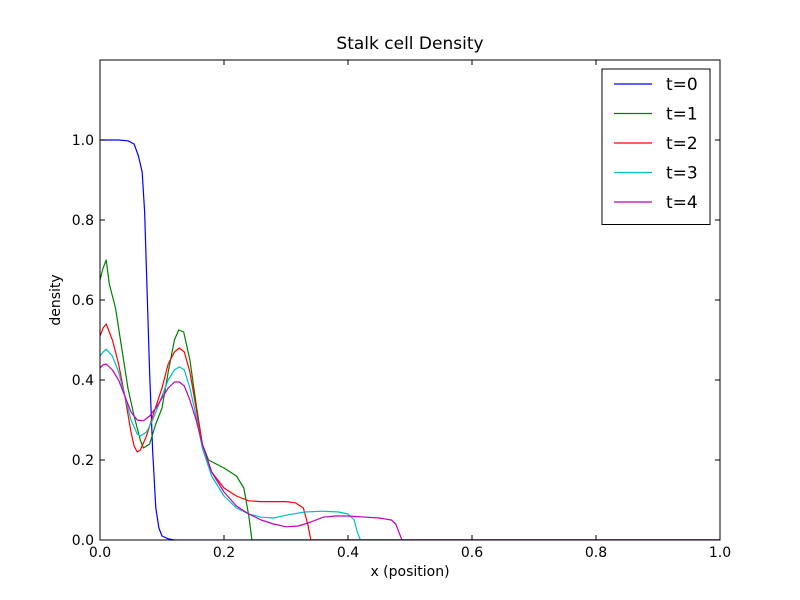  Describe the element at coordinates (348, 553) in the screenshot. I see `x-tick-label: 0.4` at that location.